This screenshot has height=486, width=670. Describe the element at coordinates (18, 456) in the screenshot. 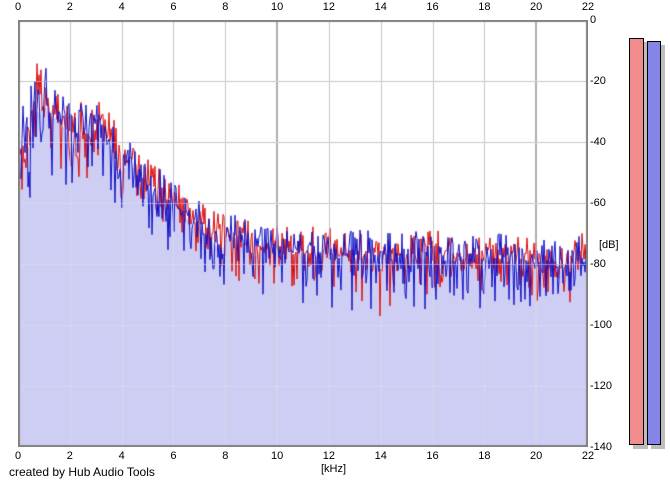

I see `x-tick-label-bottom: 0` at that location.